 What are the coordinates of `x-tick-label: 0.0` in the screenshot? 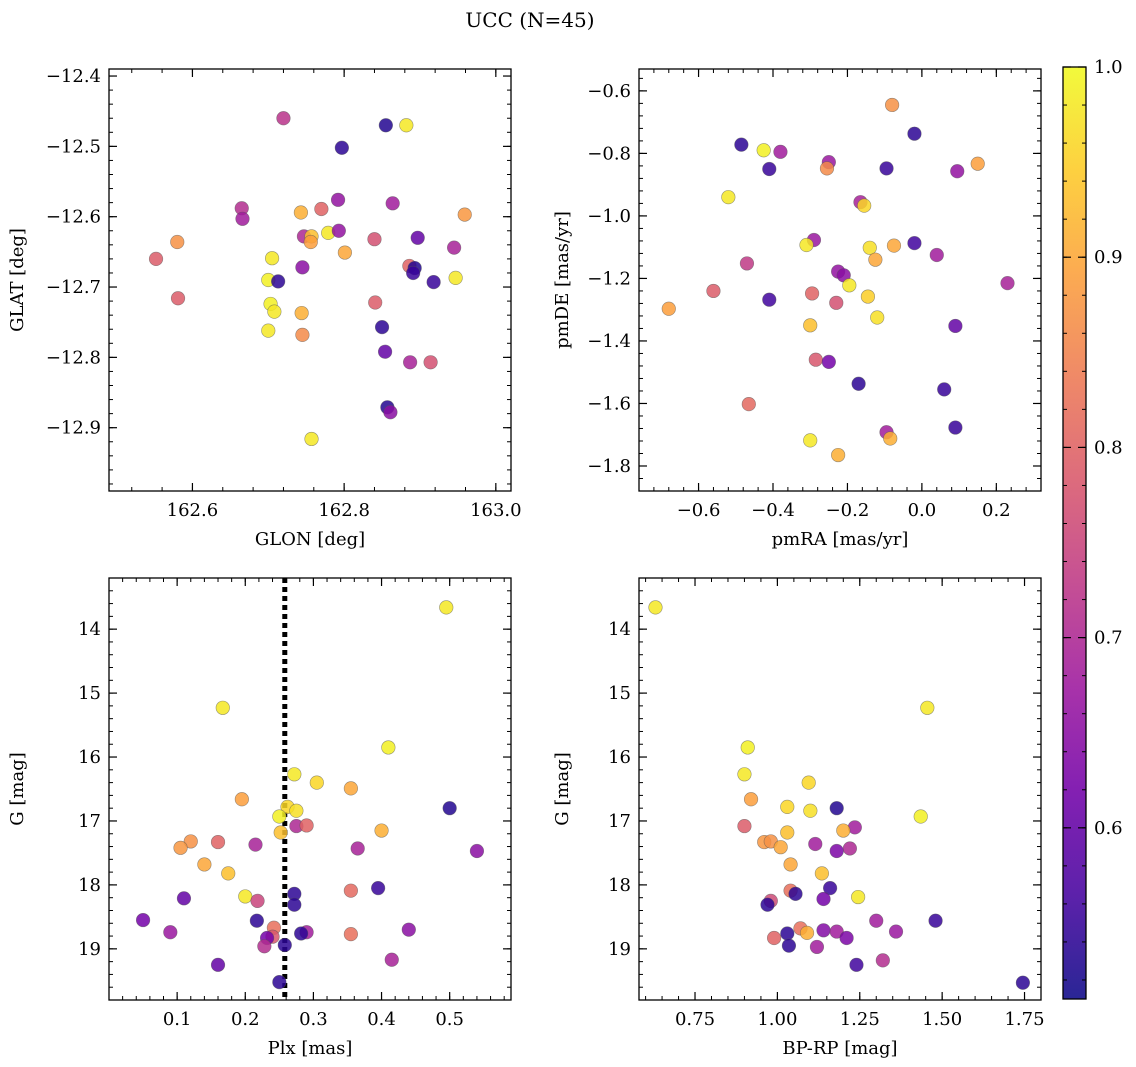 It's located at (922, 510).